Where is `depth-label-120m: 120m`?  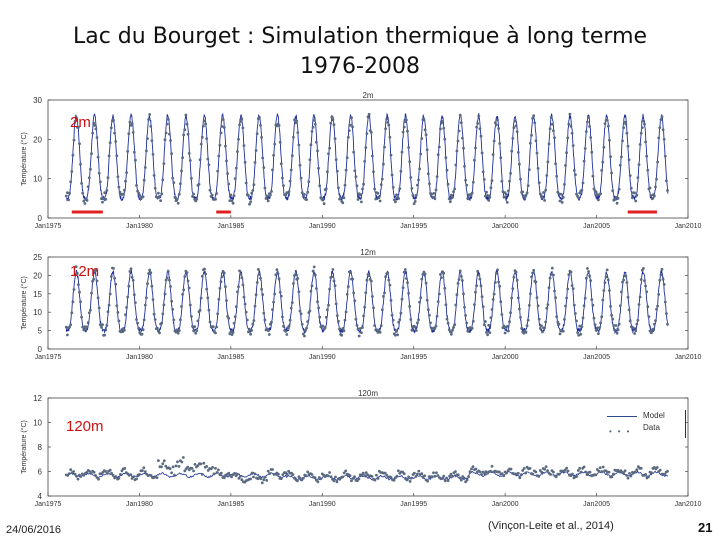 depth-label-120m: 120m is located at coordinates (85, 426).